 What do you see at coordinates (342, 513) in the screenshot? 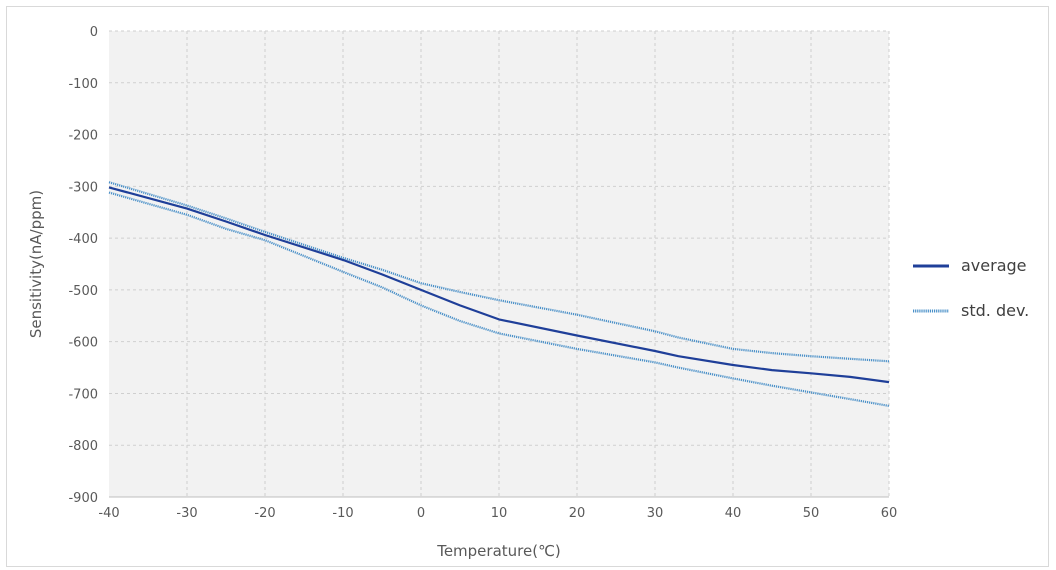
I see `x-tick-label: -10` at bounding box center [342, 513].